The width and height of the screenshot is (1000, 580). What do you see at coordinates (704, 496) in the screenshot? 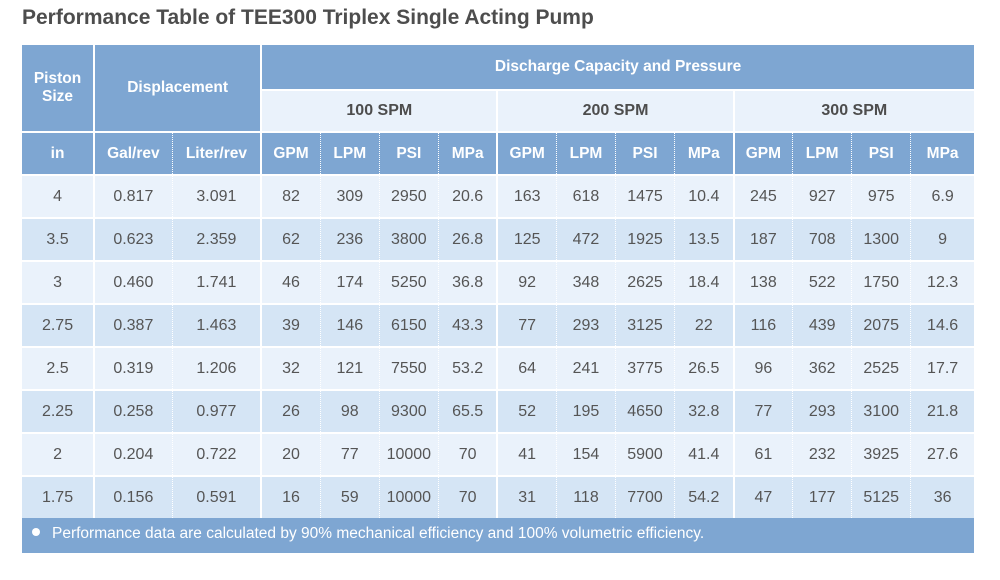
I see `table-cell: 54.2` at bounding box center [704, 496].